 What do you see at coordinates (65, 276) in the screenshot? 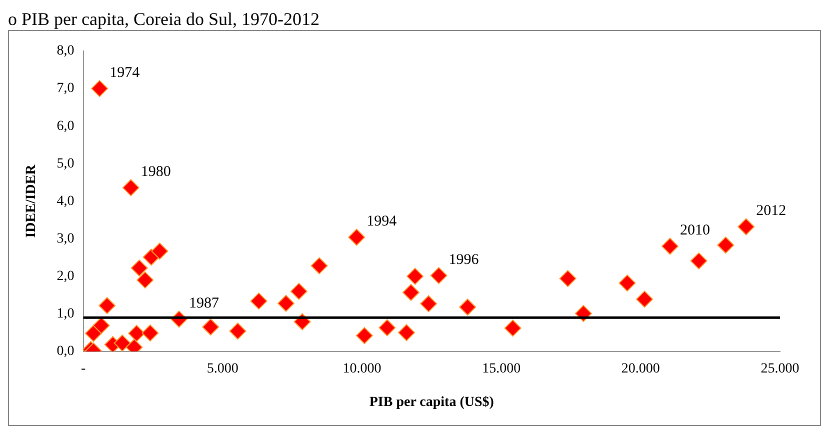
I see `y-tick-label: 2,0` at bounding box center [65, 276].